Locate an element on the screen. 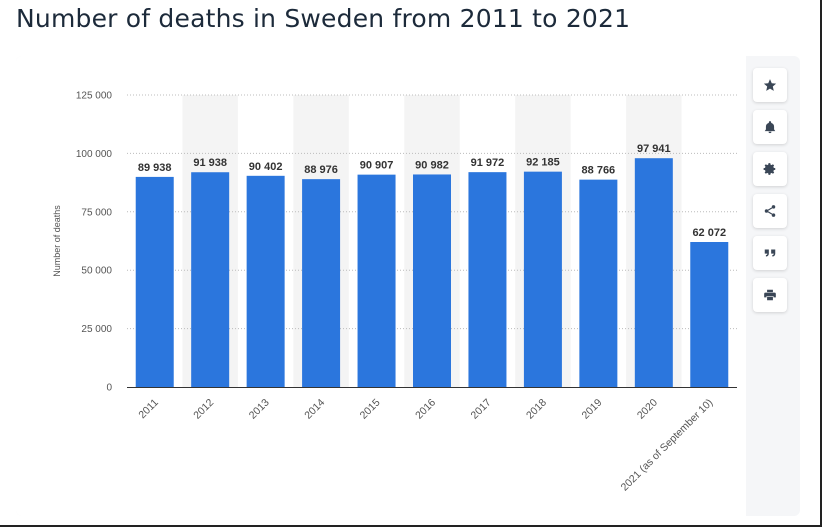 Image resolution: width=824 pixels, height=529 pixels. share-button is located at coordinates (770, 211).